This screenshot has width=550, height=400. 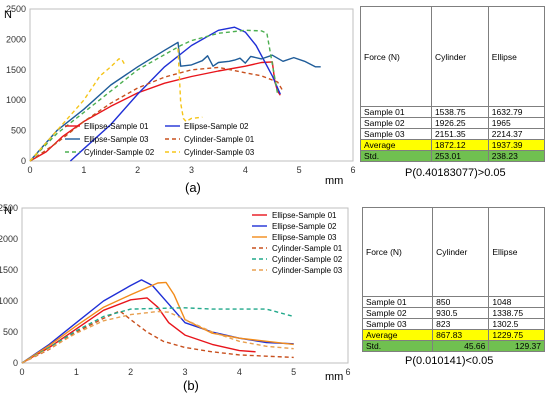 What do you see at coordinates (455, 173) in the screenshot?
I see `p-value-a: P(0.40183077)>0.05` at bounding box center [455, 173].